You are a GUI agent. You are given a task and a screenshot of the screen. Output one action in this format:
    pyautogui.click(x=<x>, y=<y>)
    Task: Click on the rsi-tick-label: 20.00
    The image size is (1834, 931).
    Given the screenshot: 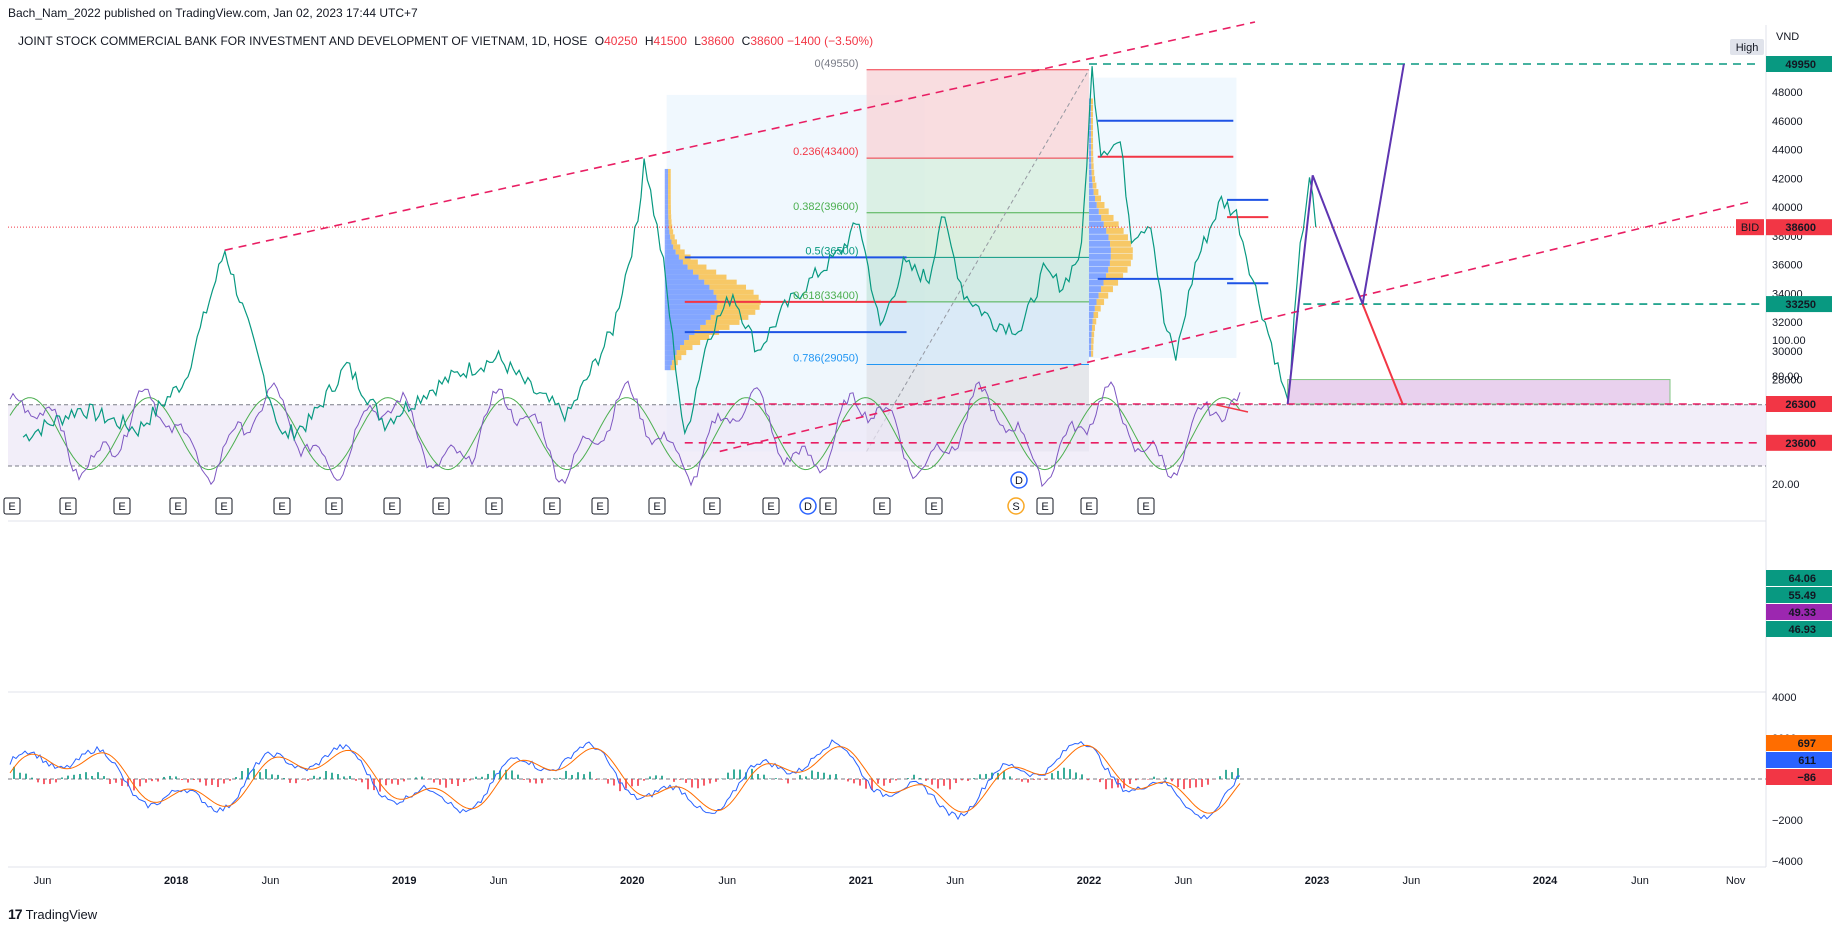 What is the action you would take?
    pyautogui.click(x=1786, y=485)
    